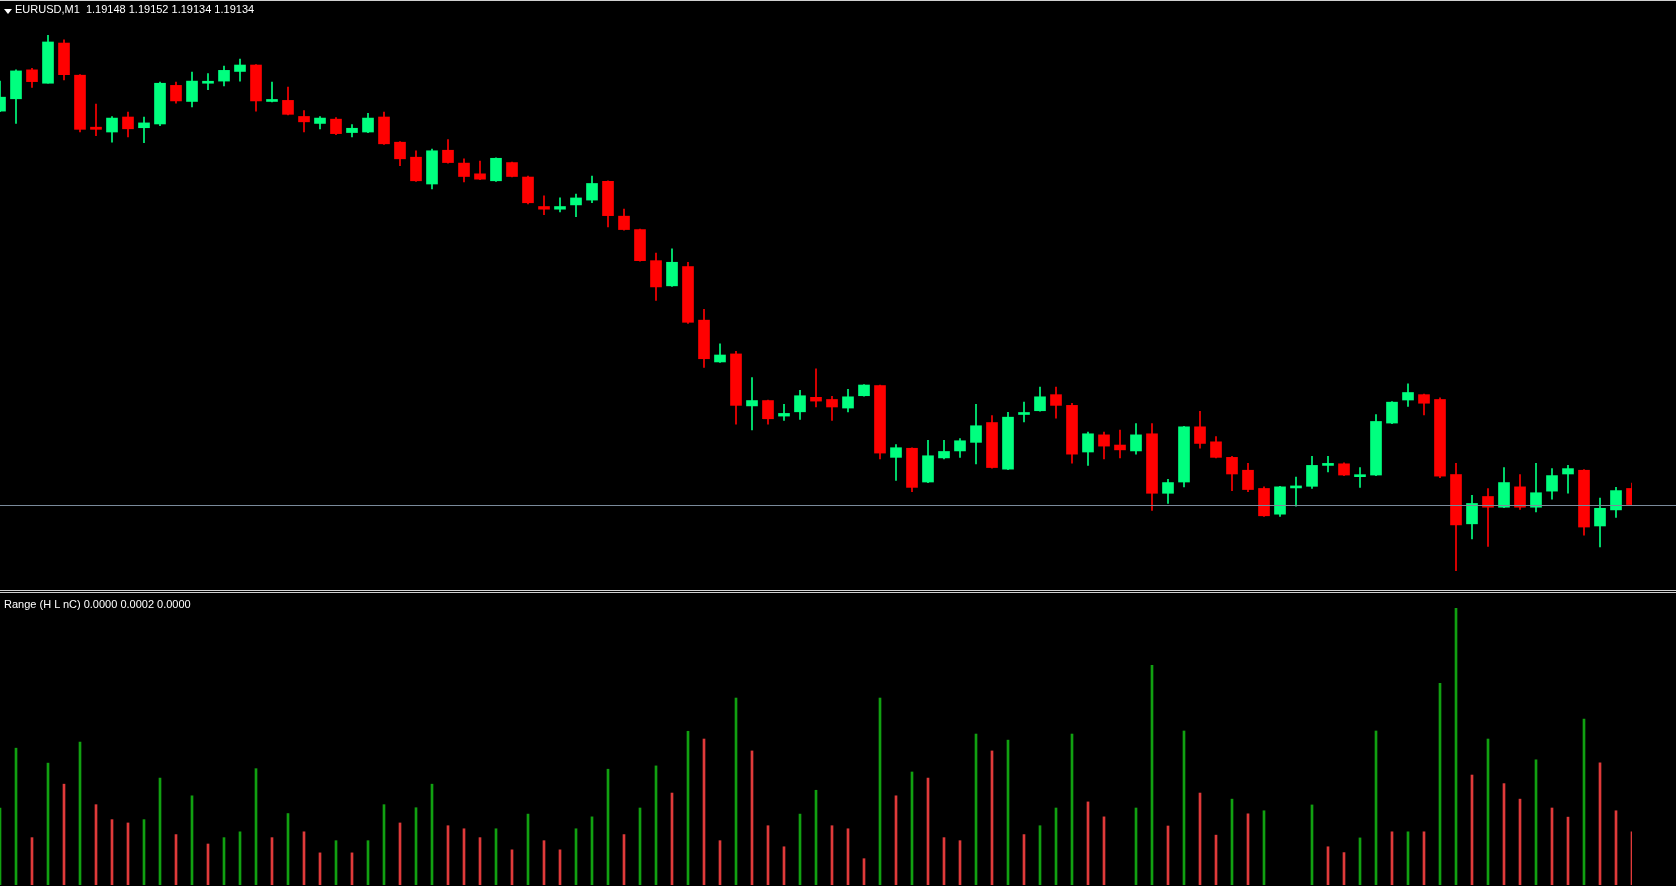  Describe the element at coordinates (135, 9) in the screenshot. I see `chart-title: EURUSD,M1 1.19148 1.19152 1.19134 1.19134` at that location.